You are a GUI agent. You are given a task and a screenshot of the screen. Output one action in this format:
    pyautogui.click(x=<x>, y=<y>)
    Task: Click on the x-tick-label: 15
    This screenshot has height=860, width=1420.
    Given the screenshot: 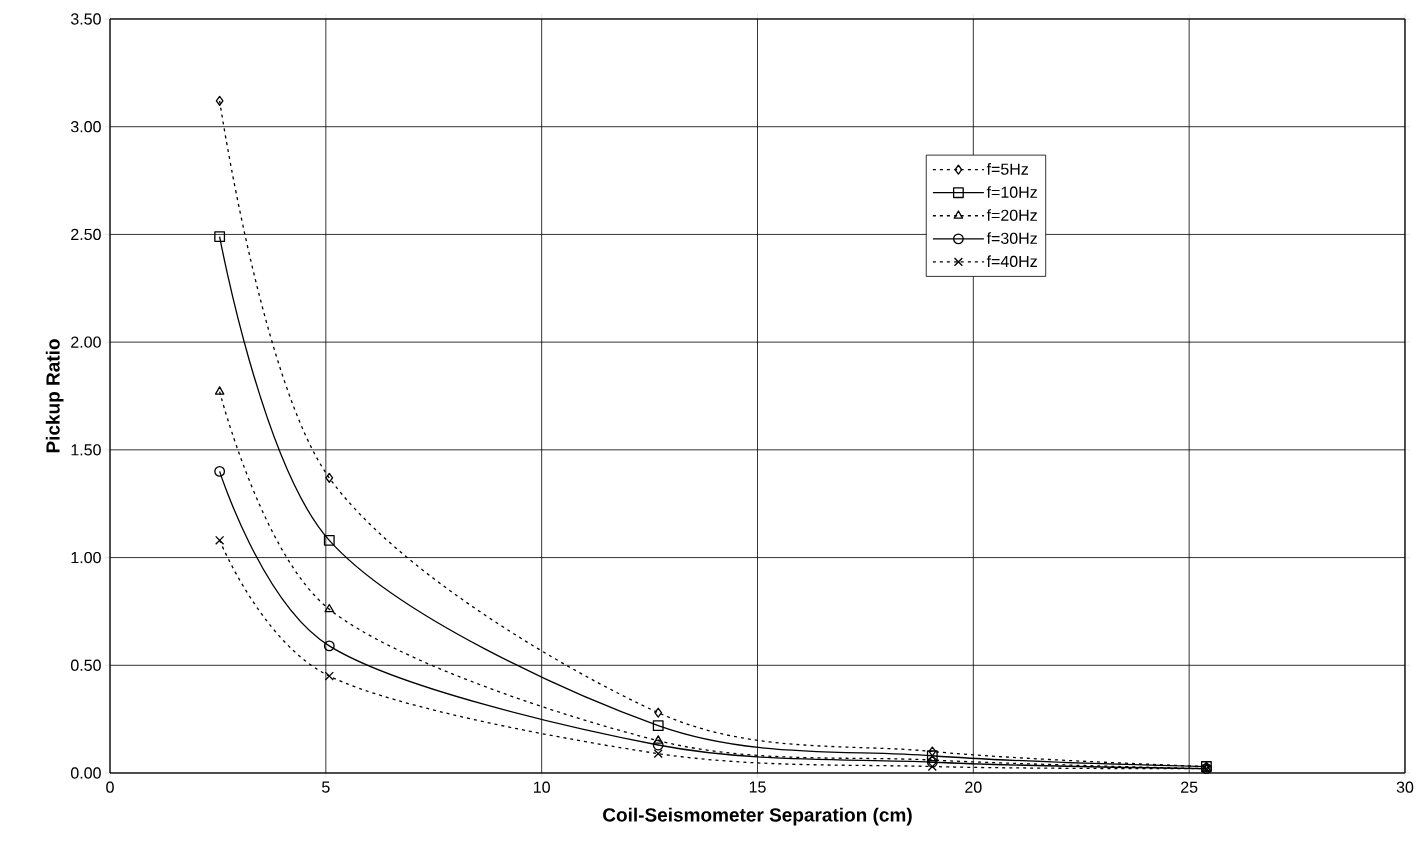 What is the action you would take?
    pyautogui.click(x=757, y=787)
    